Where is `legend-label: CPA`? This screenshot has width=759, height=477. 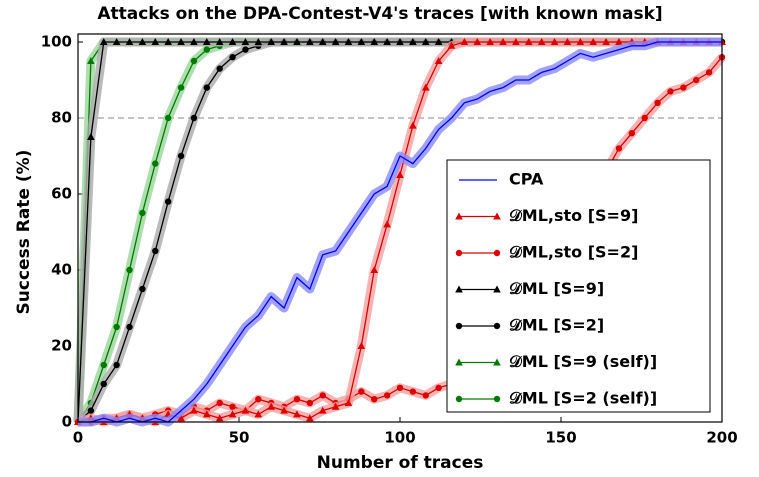
legend-label: CPA is located at coordinates (526, 179).